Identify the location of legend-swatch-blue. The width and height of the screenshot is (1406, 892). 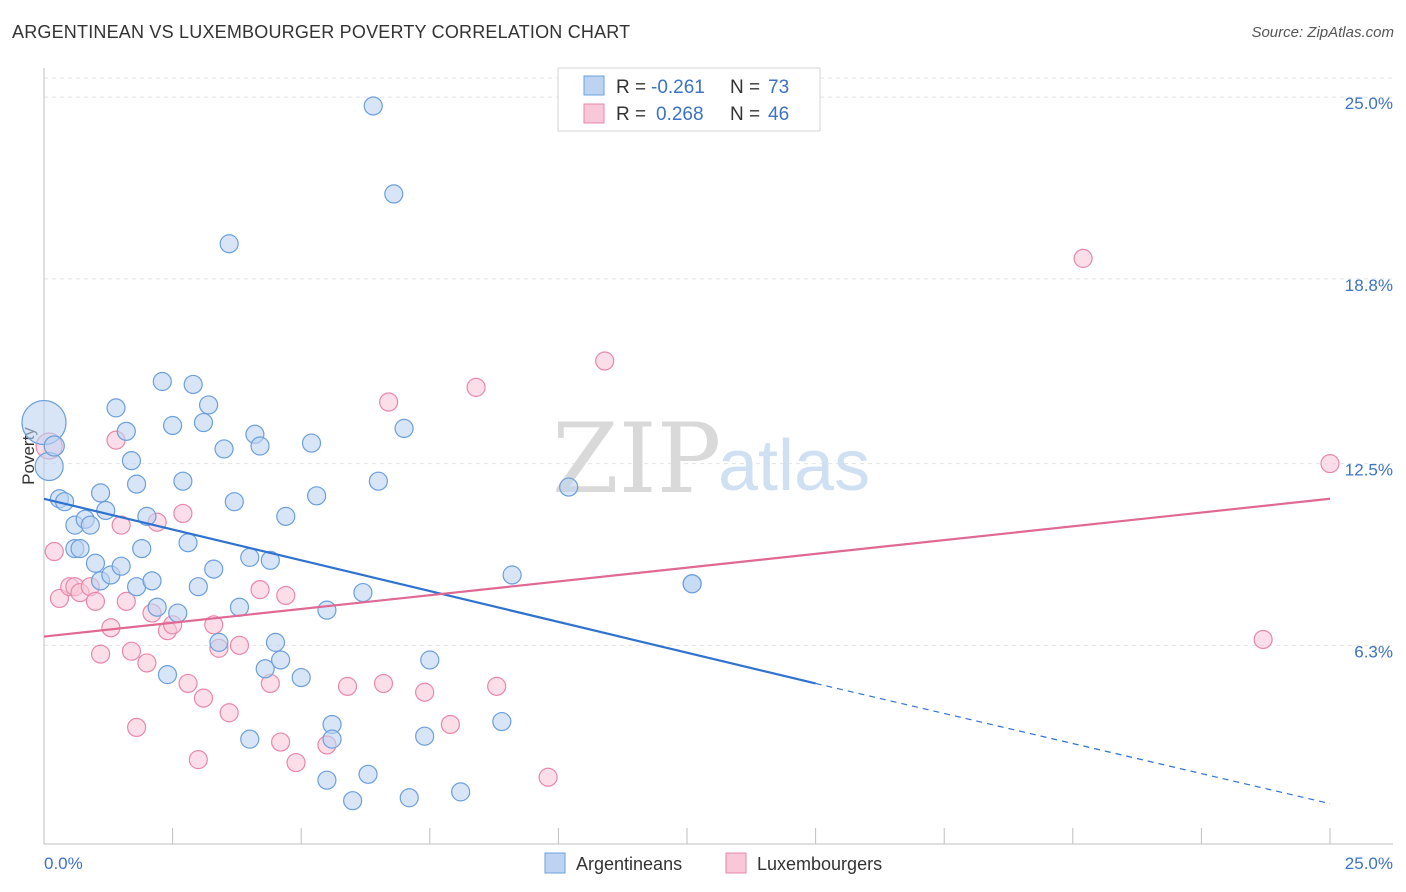
(594, 85).